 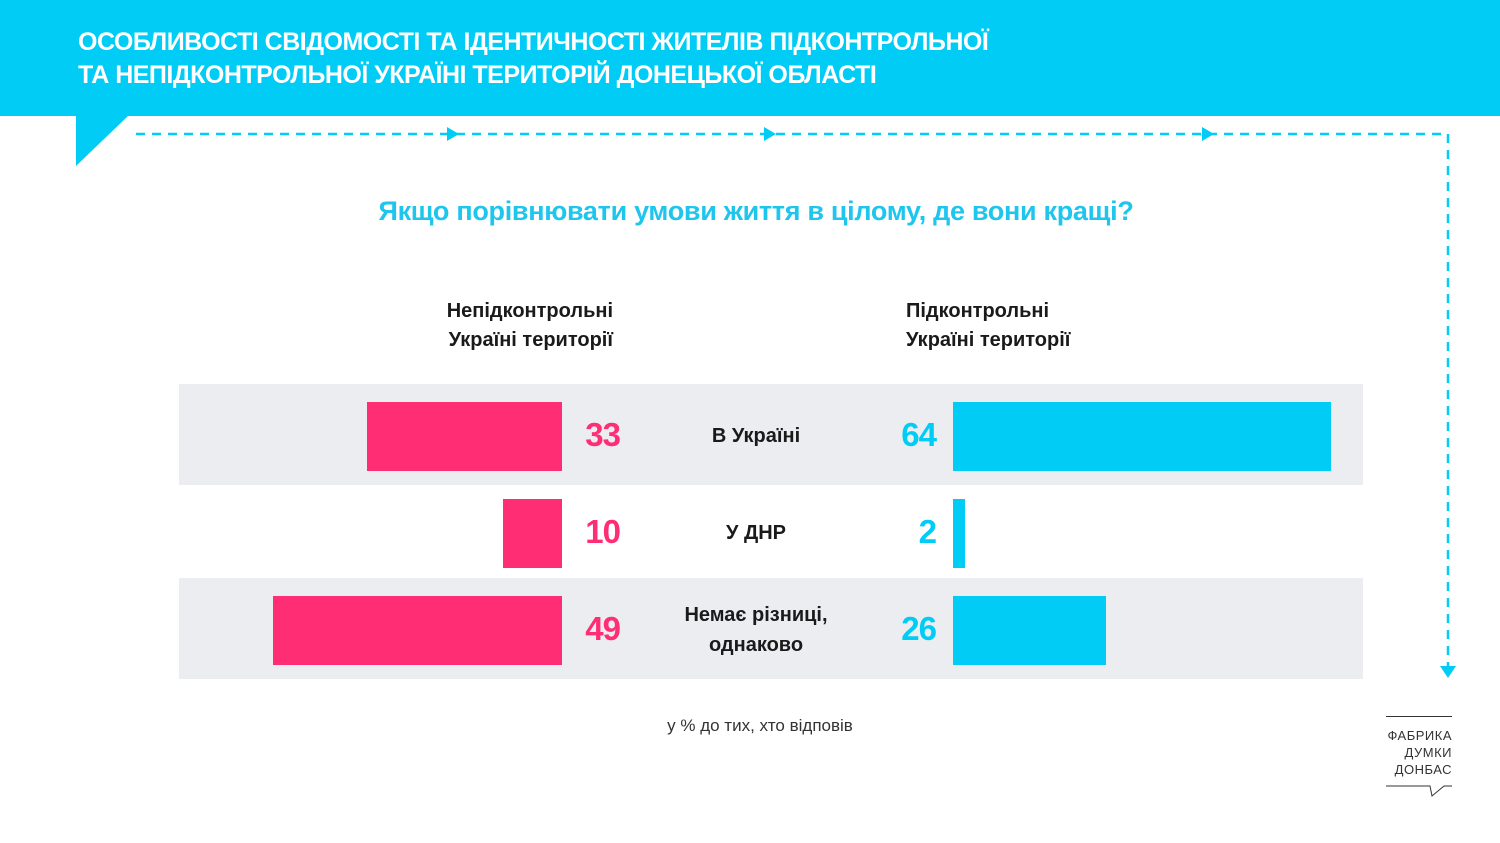 What do you see at coordinates (919, 434) in the screenshot?
I see `value-label-right: 64` at bounding box center [919, 434].